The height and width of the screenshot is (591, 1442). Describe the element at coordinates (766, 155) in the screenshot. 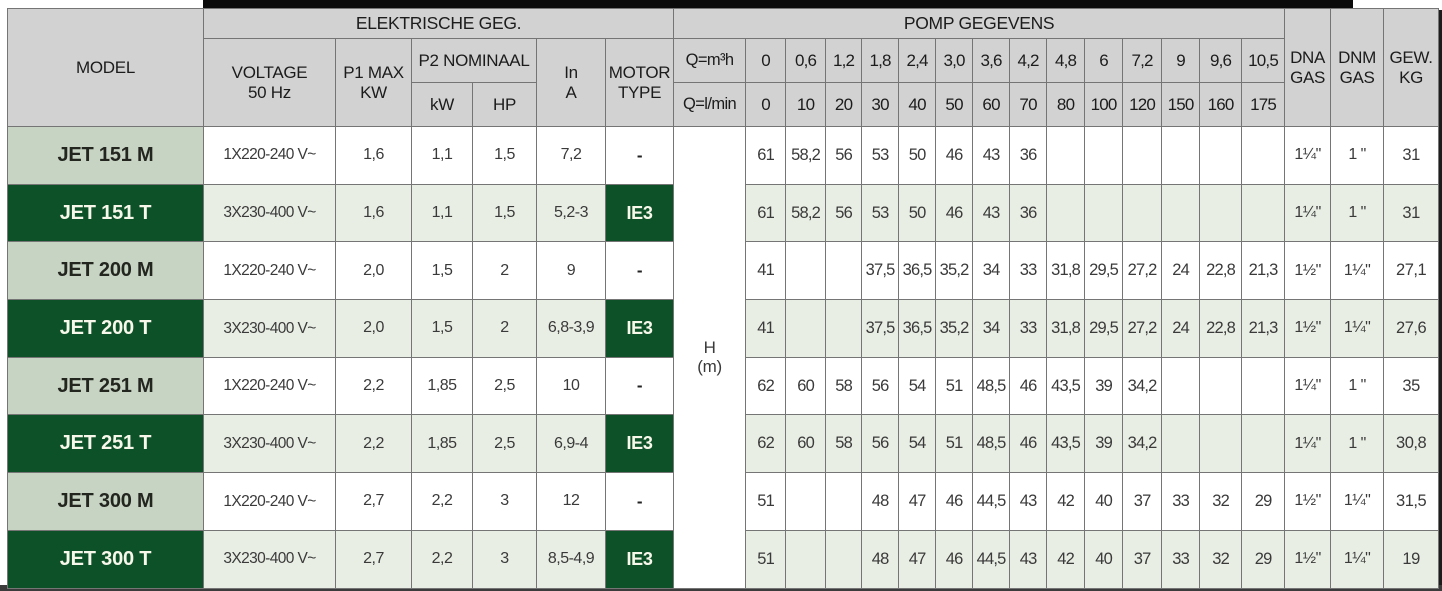

I see `head-value: 61` at that location.